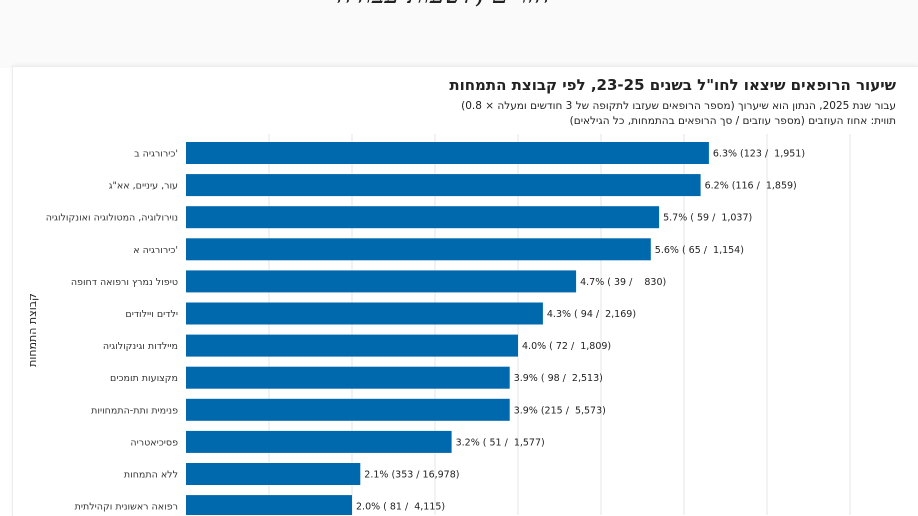 Image resolution: width=918 pixels, height=516 pixels. Describe the element at coordinates (144, 378) in the screenshot. I see `category-label: מקצועות תומכים` at that location.